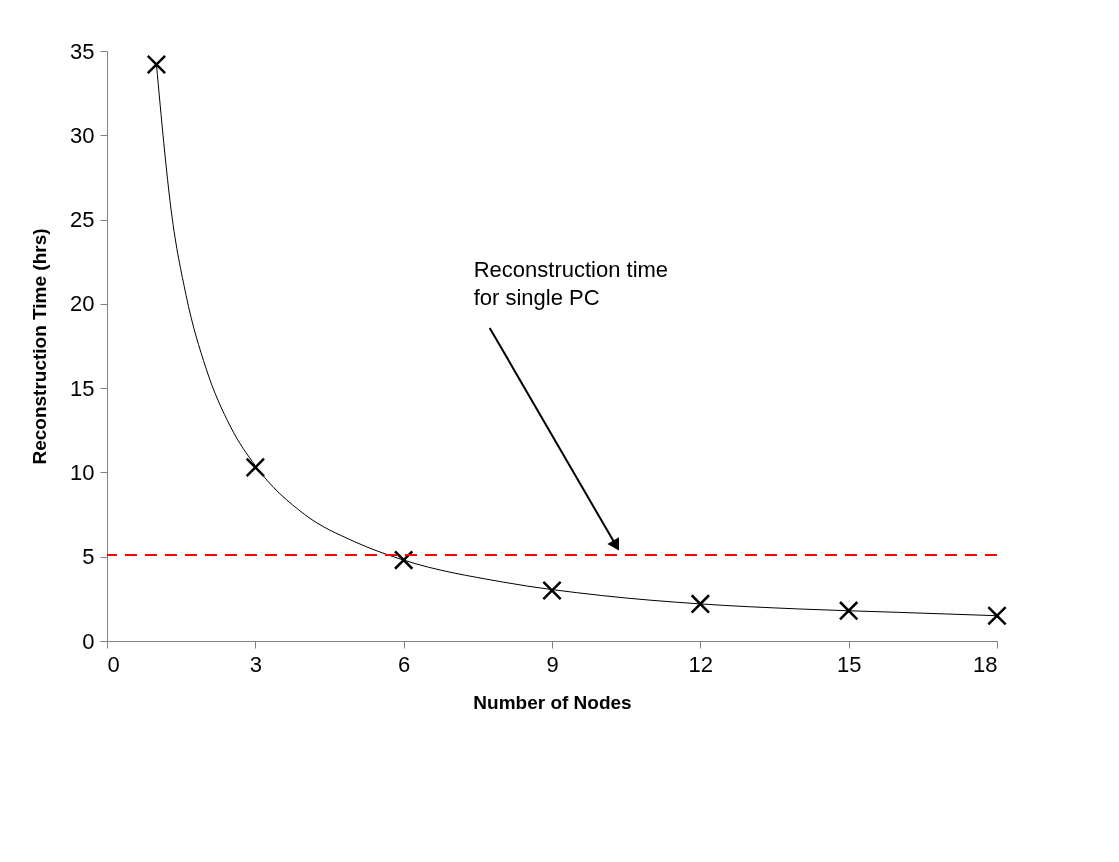  What do you see at coordinates (552, 702) in the screenshot?
I see `x-axis-title: Number of Nodes` at bounding box center [552, 702].